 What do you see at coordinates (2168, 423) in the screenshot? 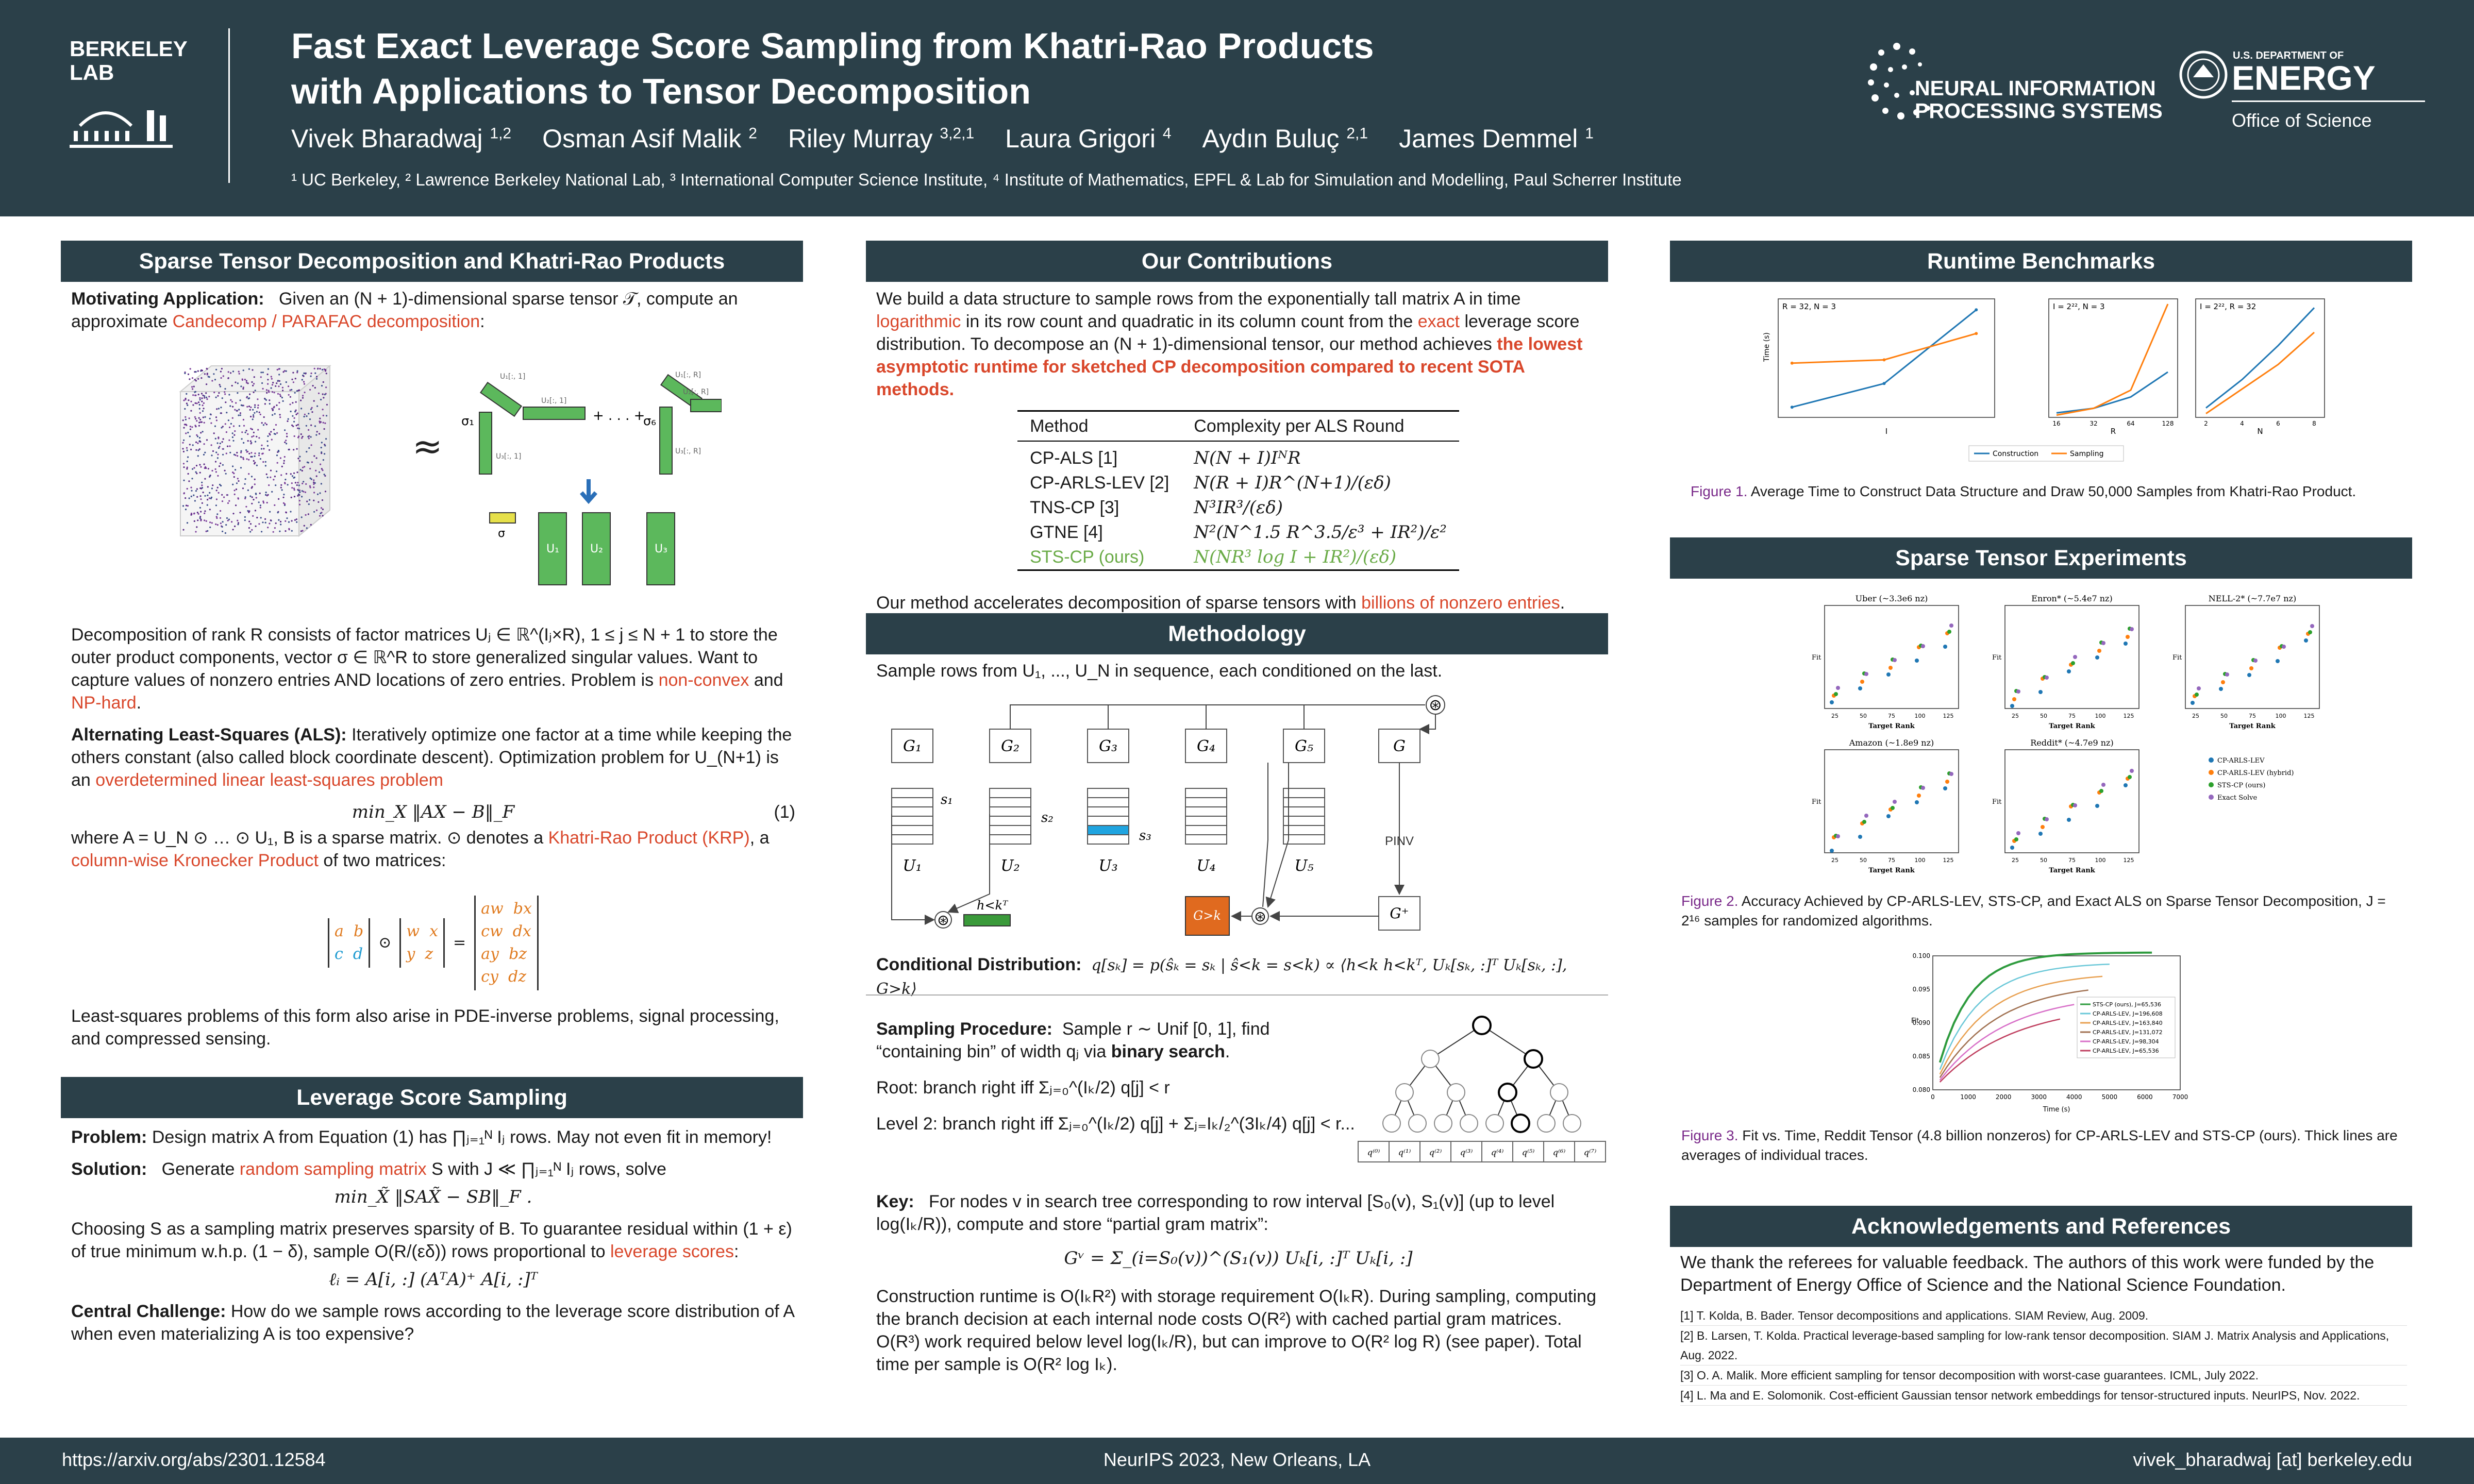
I see `tick-label: 128` at bounding box center [2168, 423].